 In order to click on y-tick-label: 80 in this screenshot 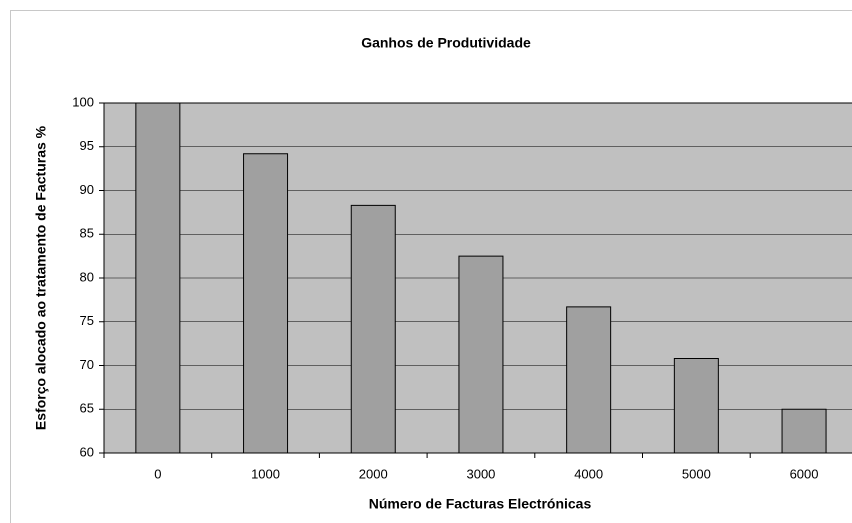, I will do `click(87, 276)`.